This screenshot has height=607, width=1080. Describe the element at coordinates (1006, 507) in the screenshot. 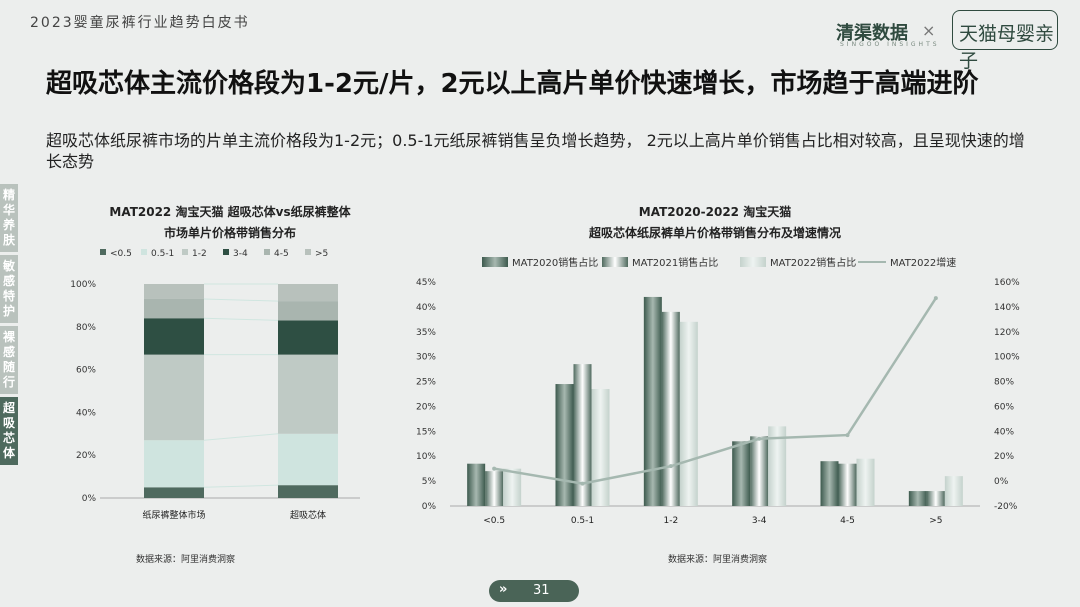

I see `y-right-tick-label: -20%` at that location.